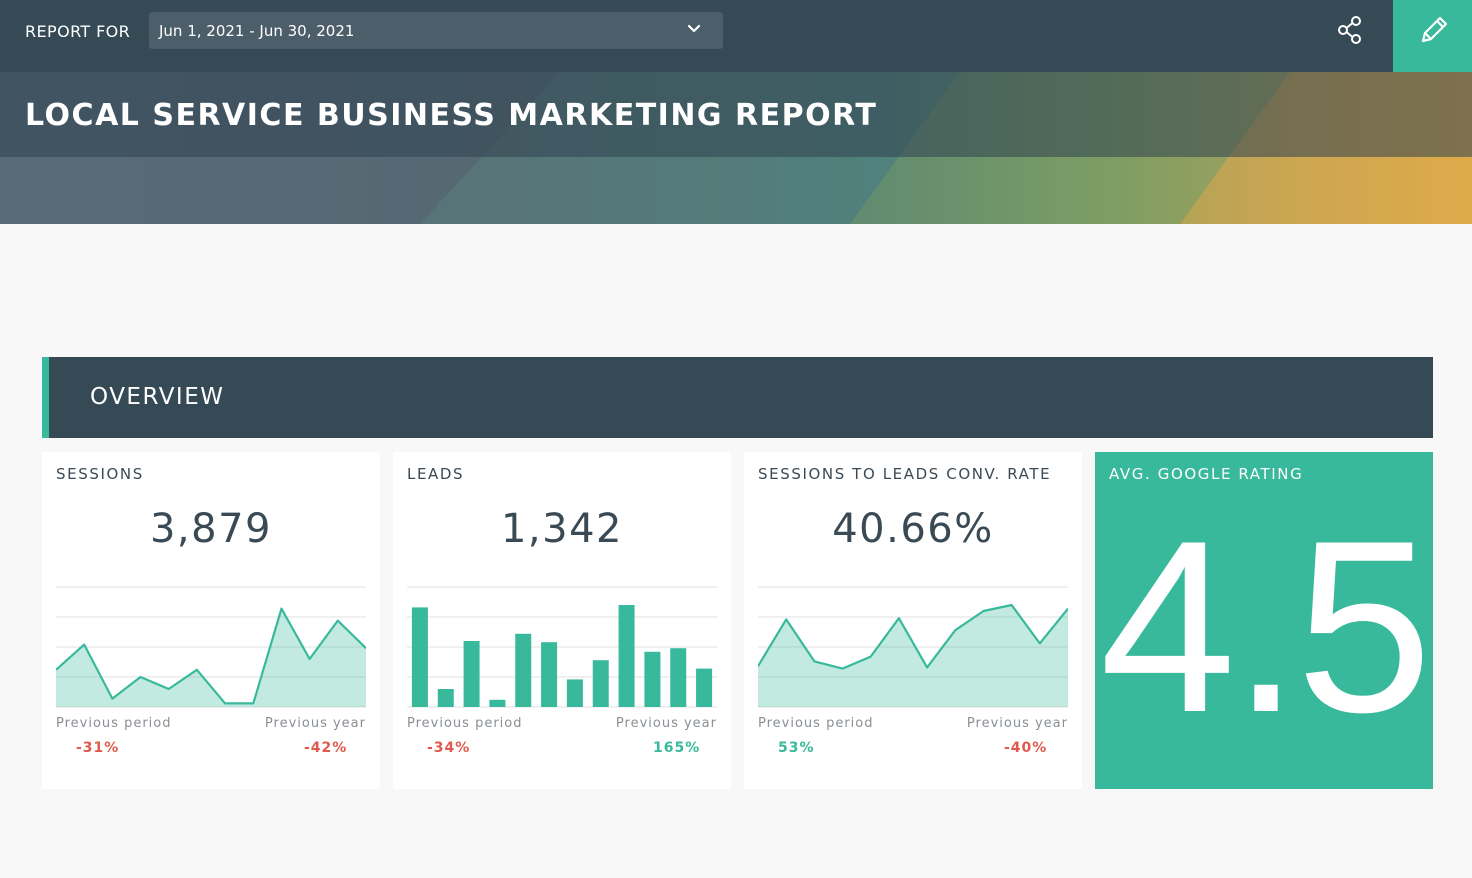  I want to click on google-rating-card: AVG. GOOGLE RATING 4.5, so click(1264, 620).